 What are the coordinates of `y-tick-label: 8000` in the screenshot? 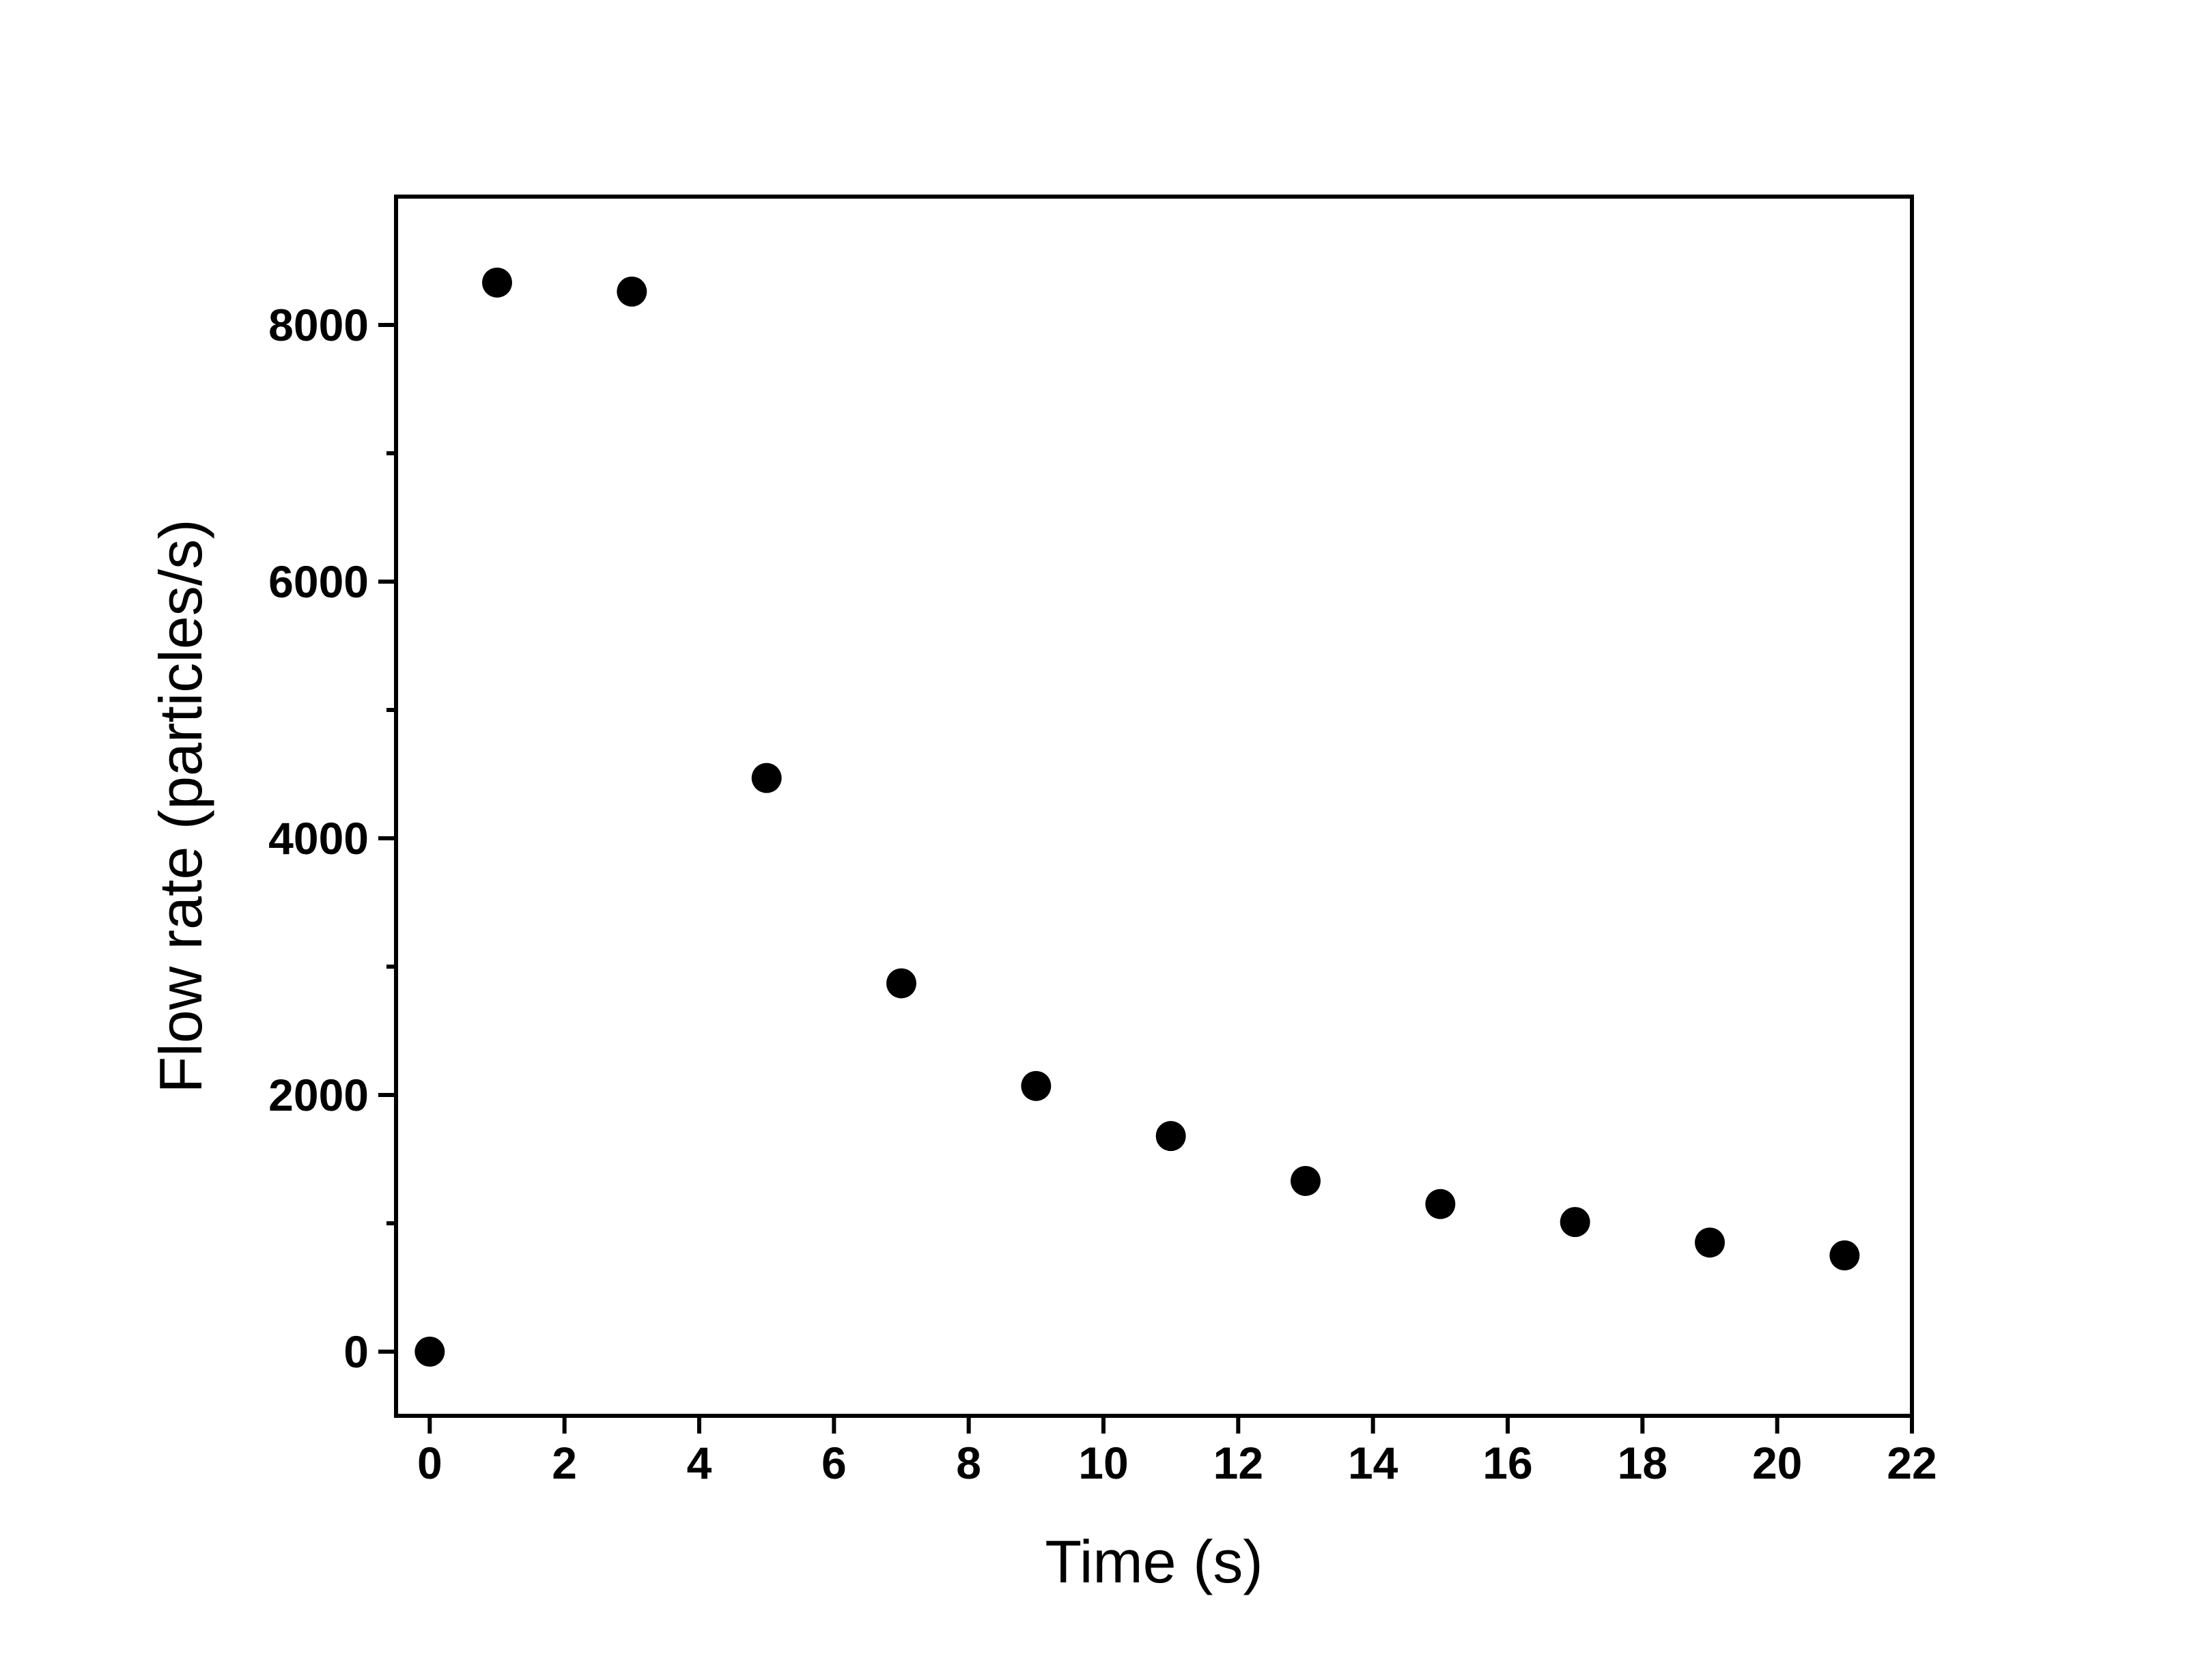 It's located at (318, 325).